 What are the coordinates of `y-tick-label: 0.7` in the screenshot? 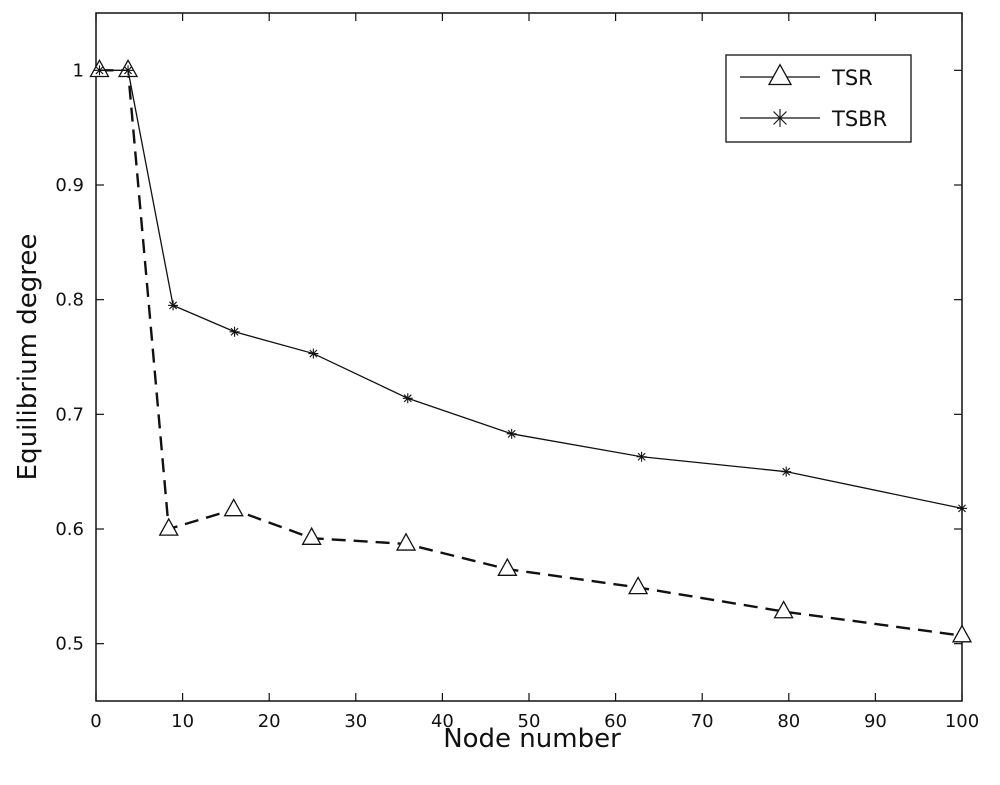 It's located at (69, 414).